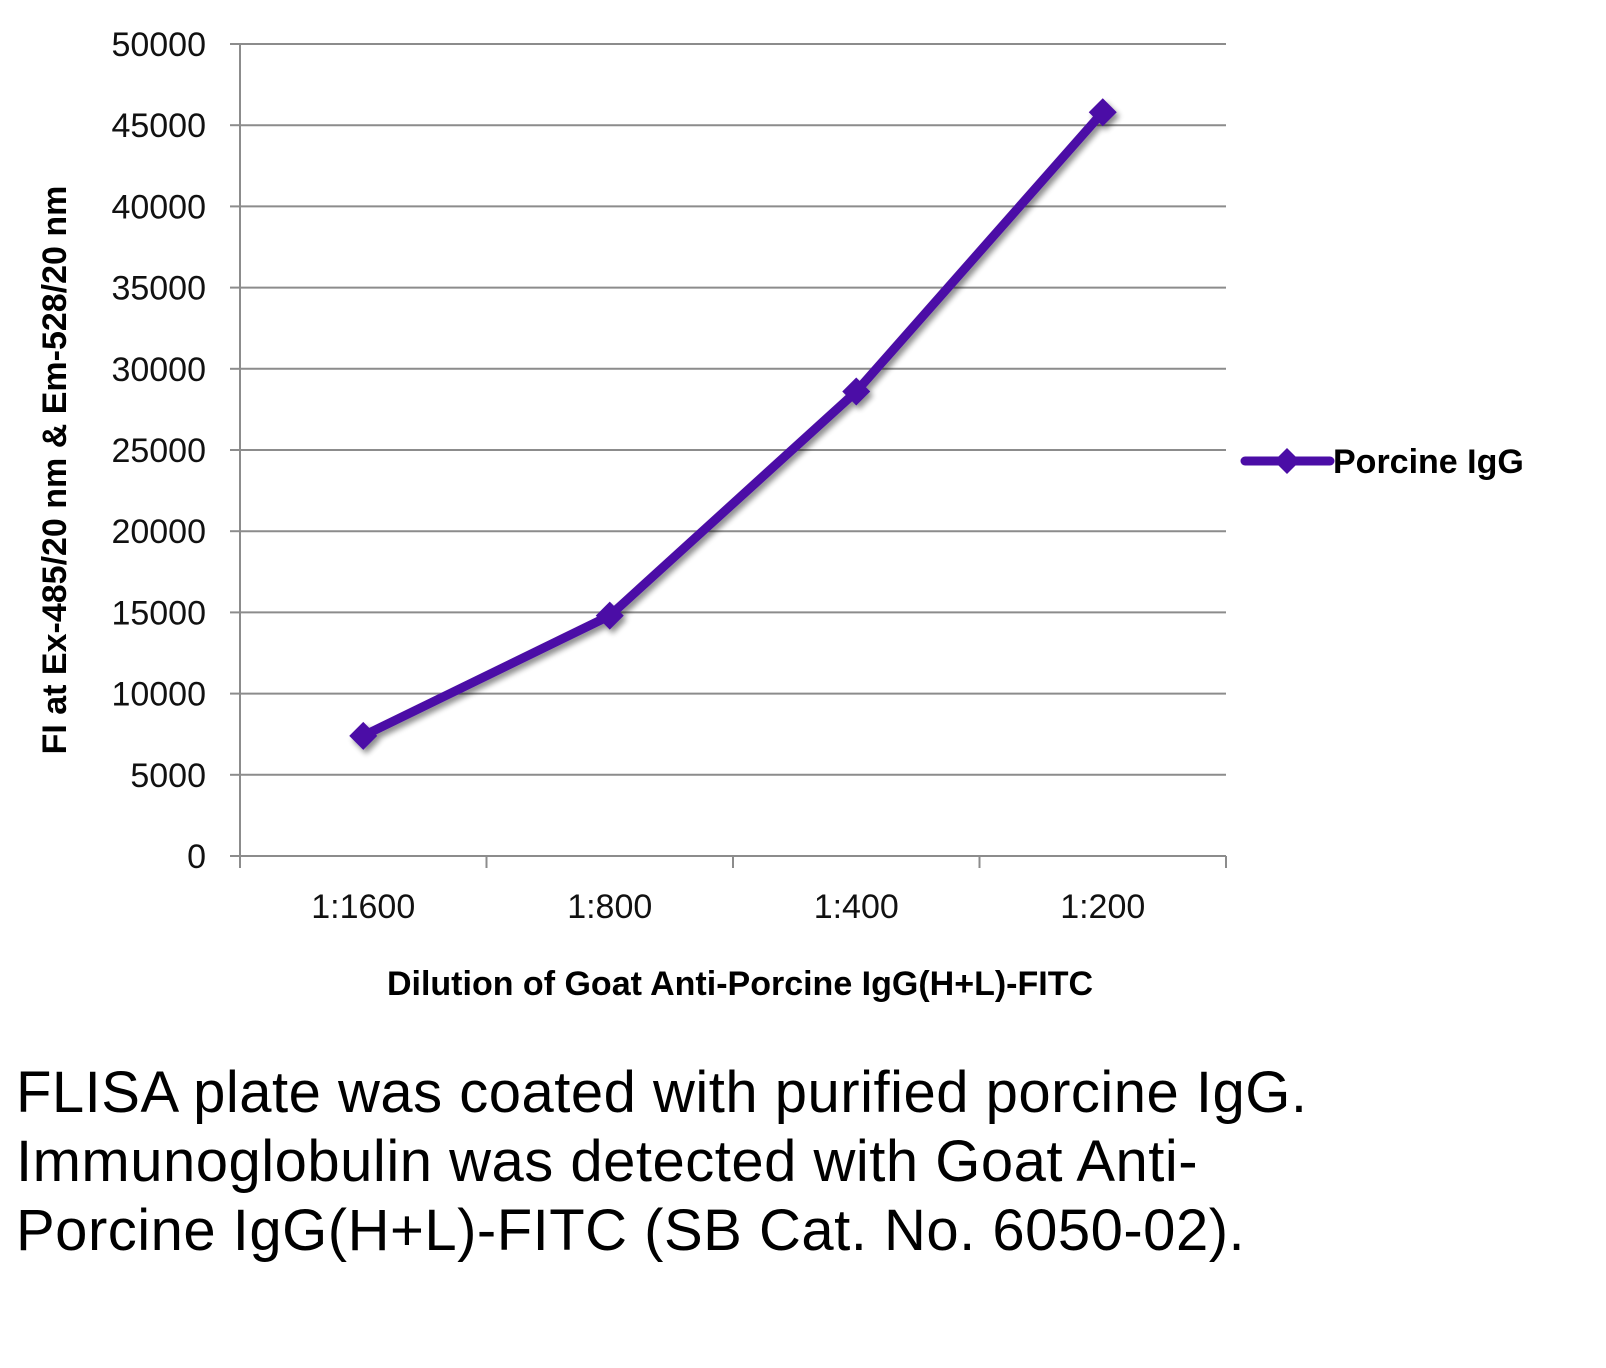 This screenshot has height=1368, width=1606. I want to click on x-tick-label: 1:1600, so click(363, 907).